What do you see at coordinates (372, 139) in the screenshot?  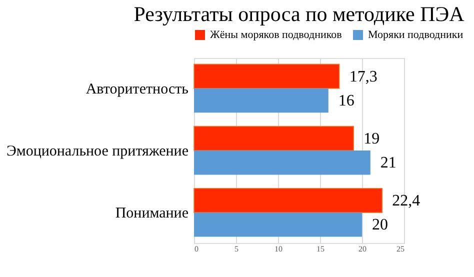 I see `data-label: 19` at bounding box center [372, 139].